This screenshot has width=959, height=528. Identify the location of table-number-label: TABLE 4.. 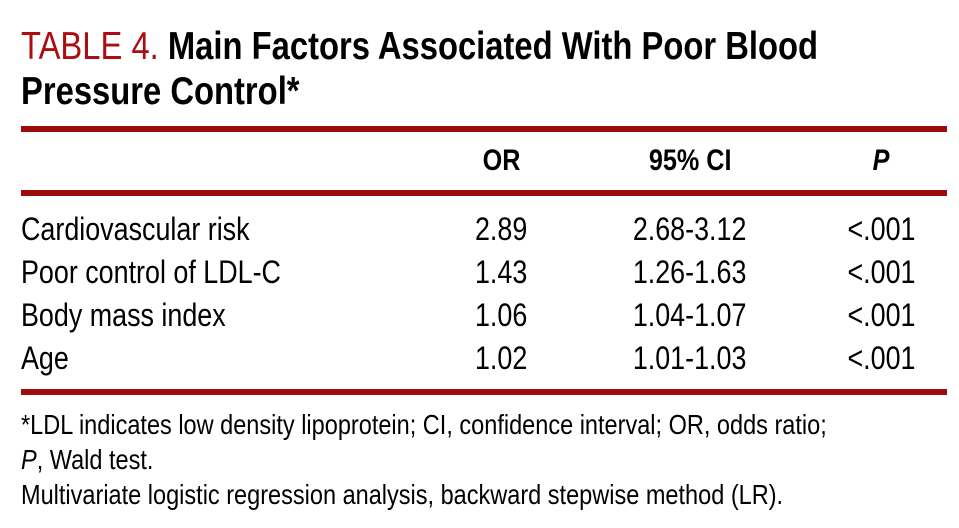
(90, 46).